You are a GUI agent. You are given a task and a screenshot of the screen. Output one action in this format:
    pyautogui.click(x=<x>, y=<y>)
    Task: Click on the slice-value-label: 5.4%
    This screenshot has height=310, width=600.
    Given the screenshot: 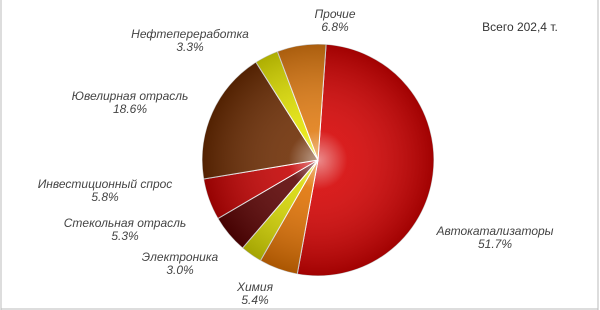 What is the action you would take?
    pyautogui.click(x=255, y=300)
    